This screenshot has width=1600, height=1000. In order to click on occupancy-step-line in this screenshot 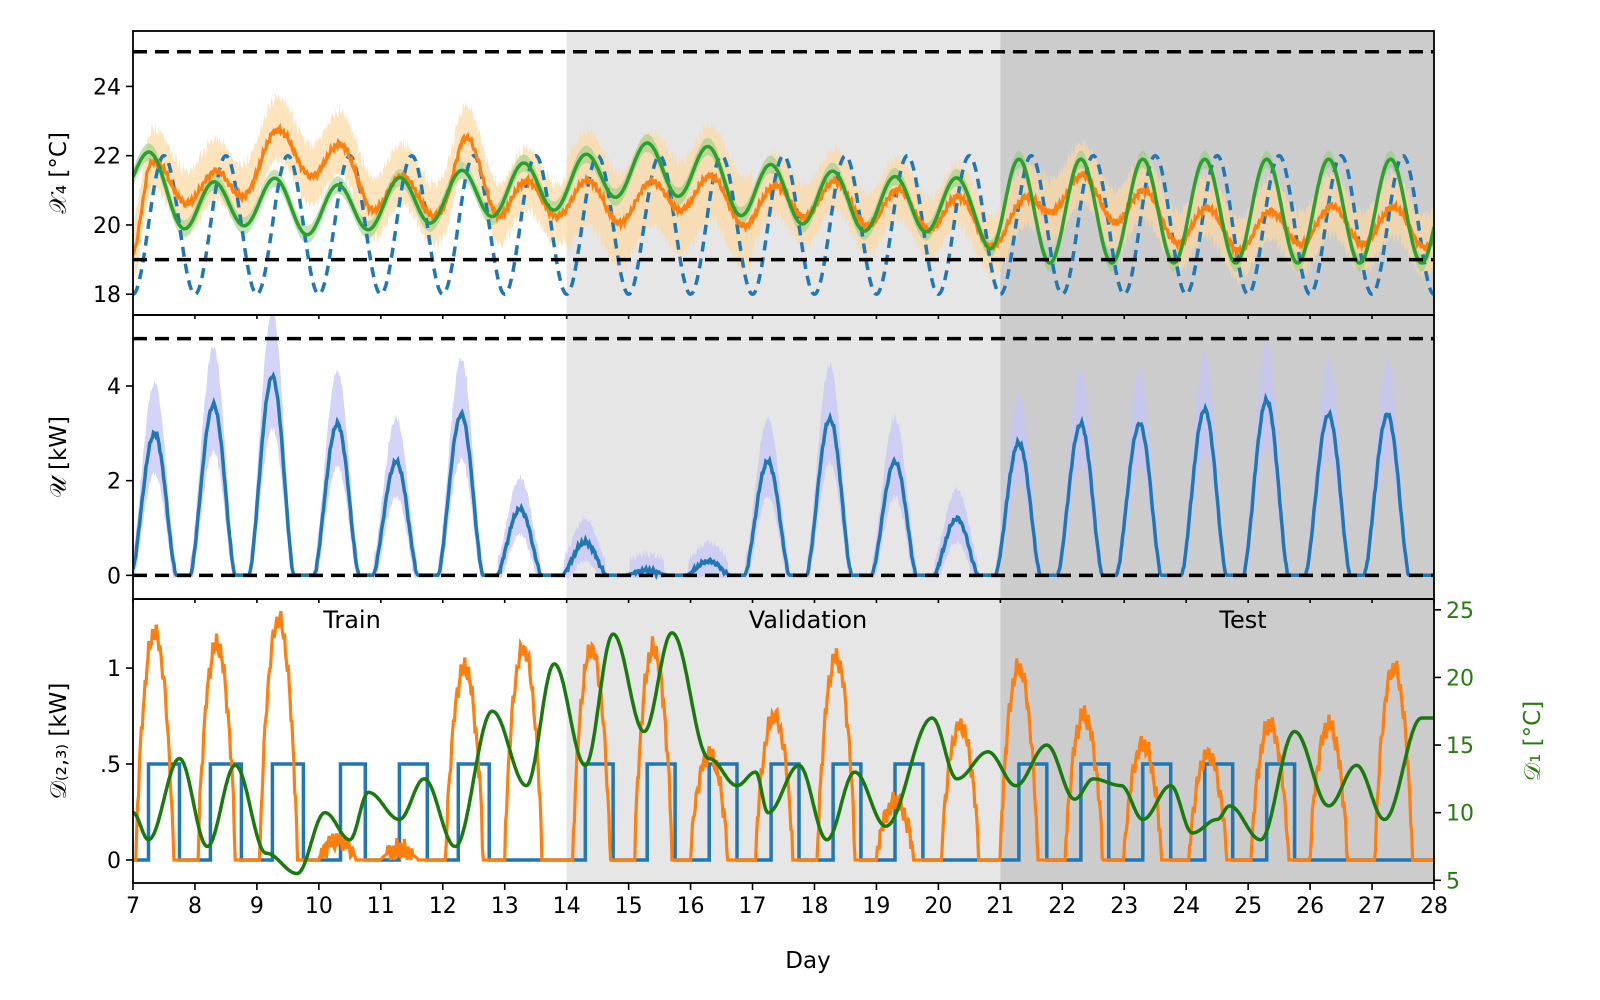, I will do `click(783, 812)`.